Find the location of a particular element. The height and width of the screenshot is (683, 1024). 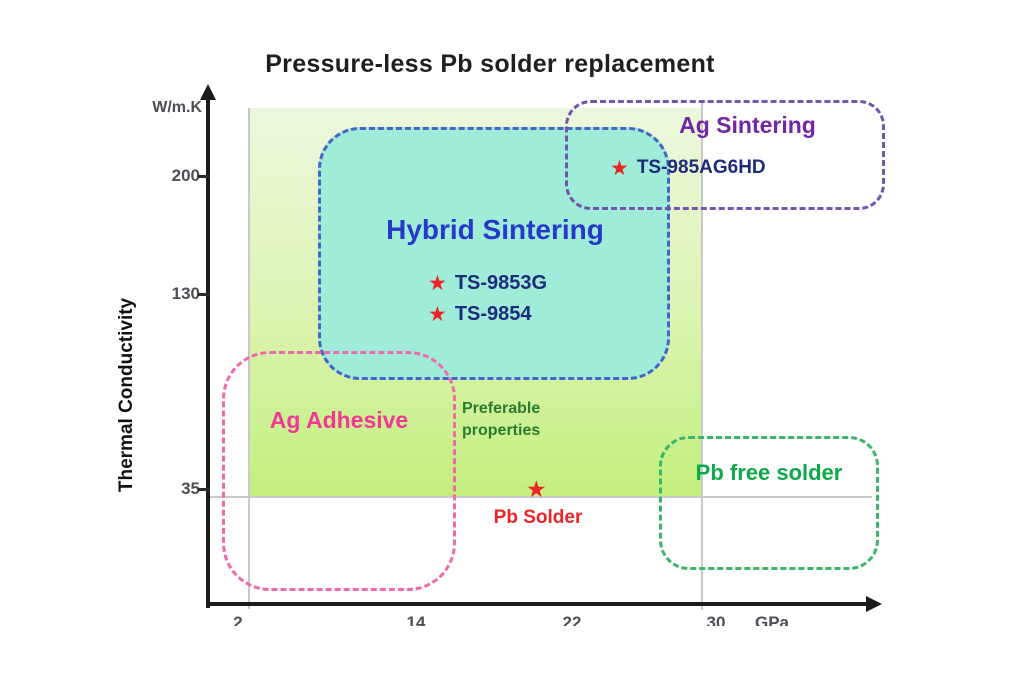

y-tick-130: 130 is located at coordinates (185, 293).